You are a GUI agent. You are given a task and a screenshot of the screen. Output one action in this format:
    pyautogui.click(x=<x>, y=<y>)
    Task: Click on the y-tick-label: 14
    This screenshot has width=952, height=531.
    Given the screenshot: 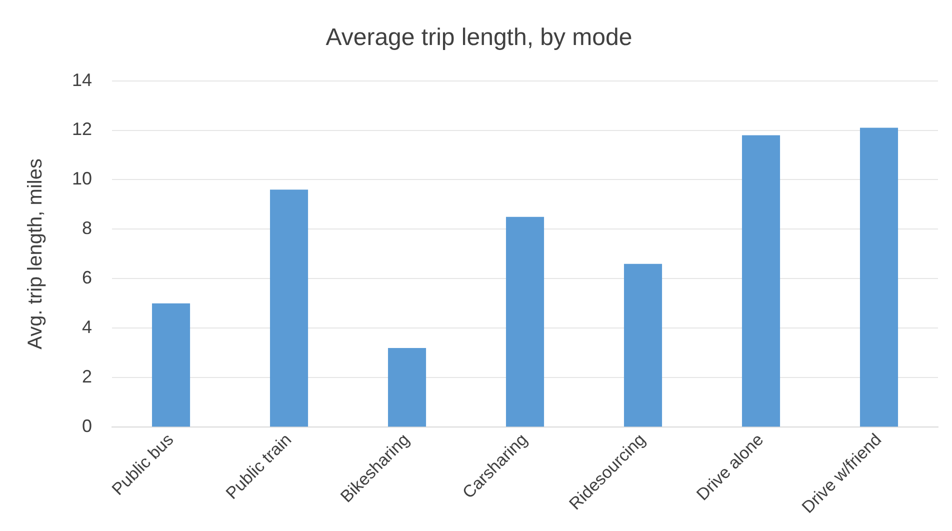 What is the action you would take?
    pyautogui.click(x=82, y=80)
    